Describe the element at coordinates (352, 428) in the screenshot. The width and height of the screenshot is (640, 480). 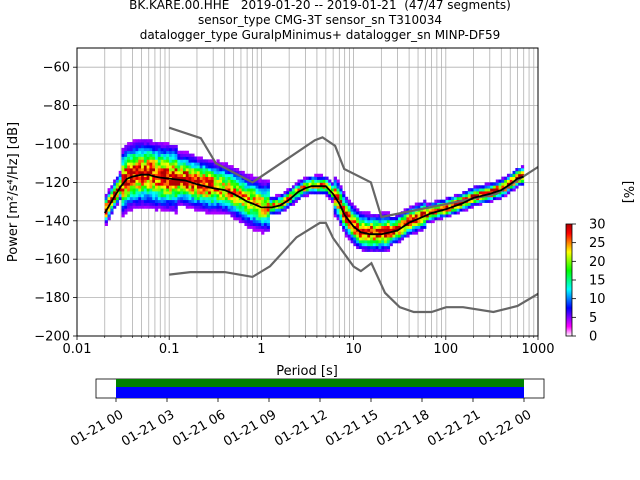
I see `timeline-tick-label: 01-21 15` at that location.